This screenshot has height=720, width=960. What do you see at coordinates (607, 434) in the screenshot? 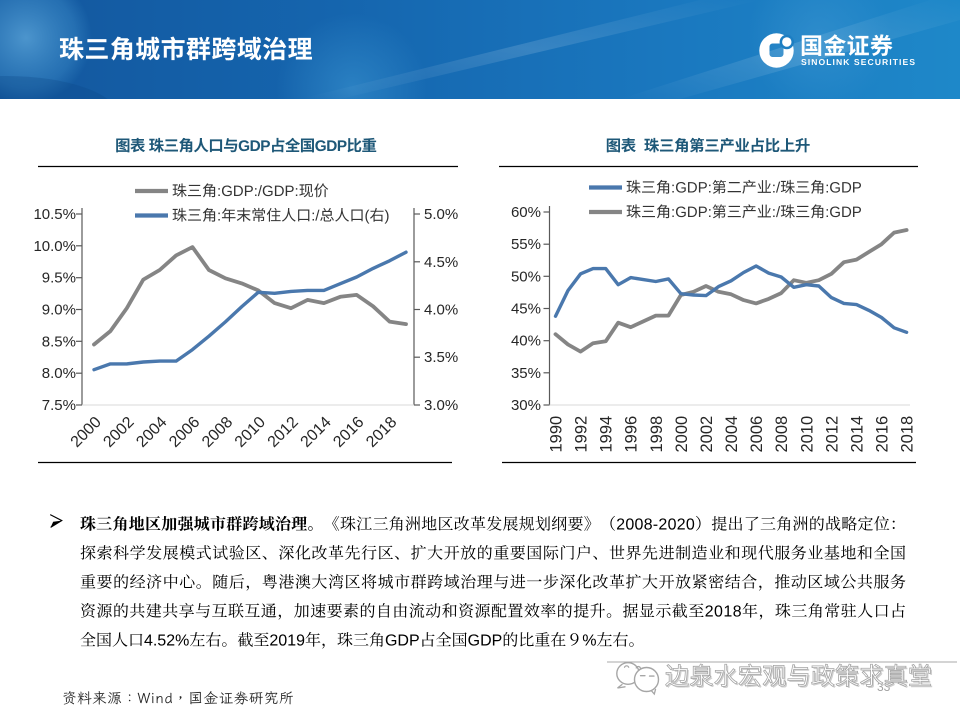
I see `svg-text: 1994` at bounding box center [607, 434].